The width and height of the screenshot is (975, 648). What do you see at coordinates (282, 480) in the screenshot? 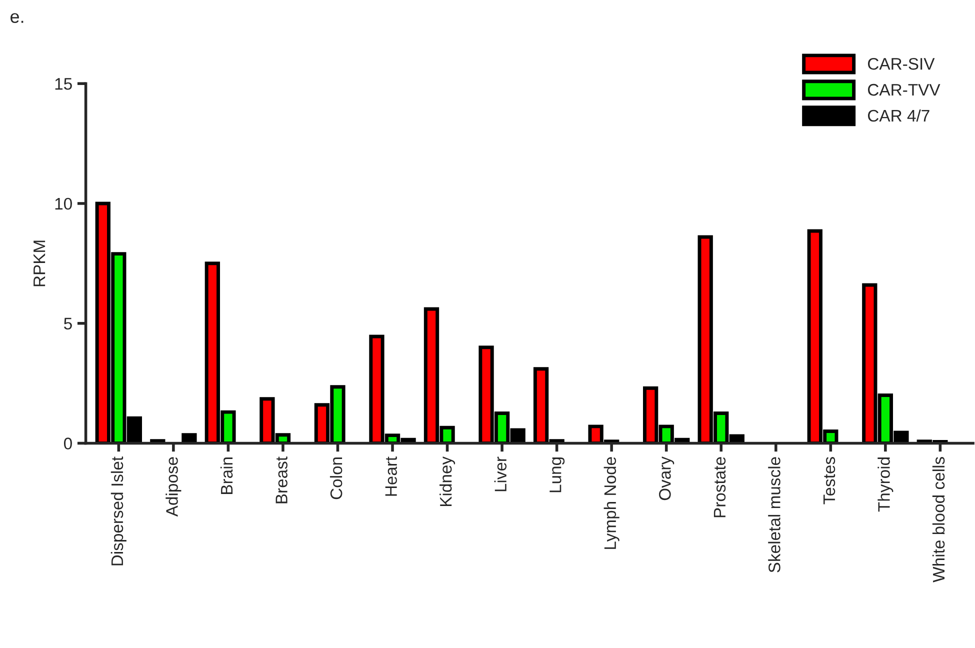
I see `x-tick-label: Breast` at bounding box center [282, 480].